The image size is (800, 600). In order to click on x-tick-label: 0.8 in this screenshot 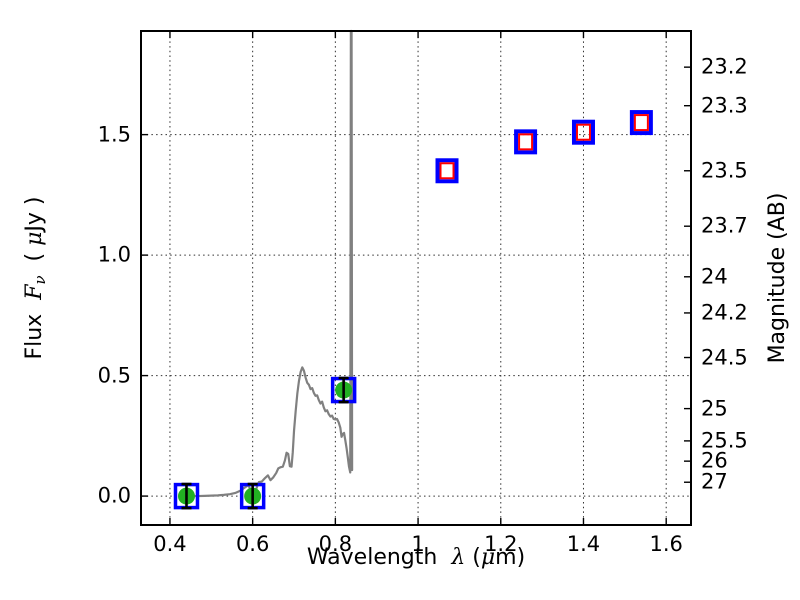, I will do `click(335, 544)`.